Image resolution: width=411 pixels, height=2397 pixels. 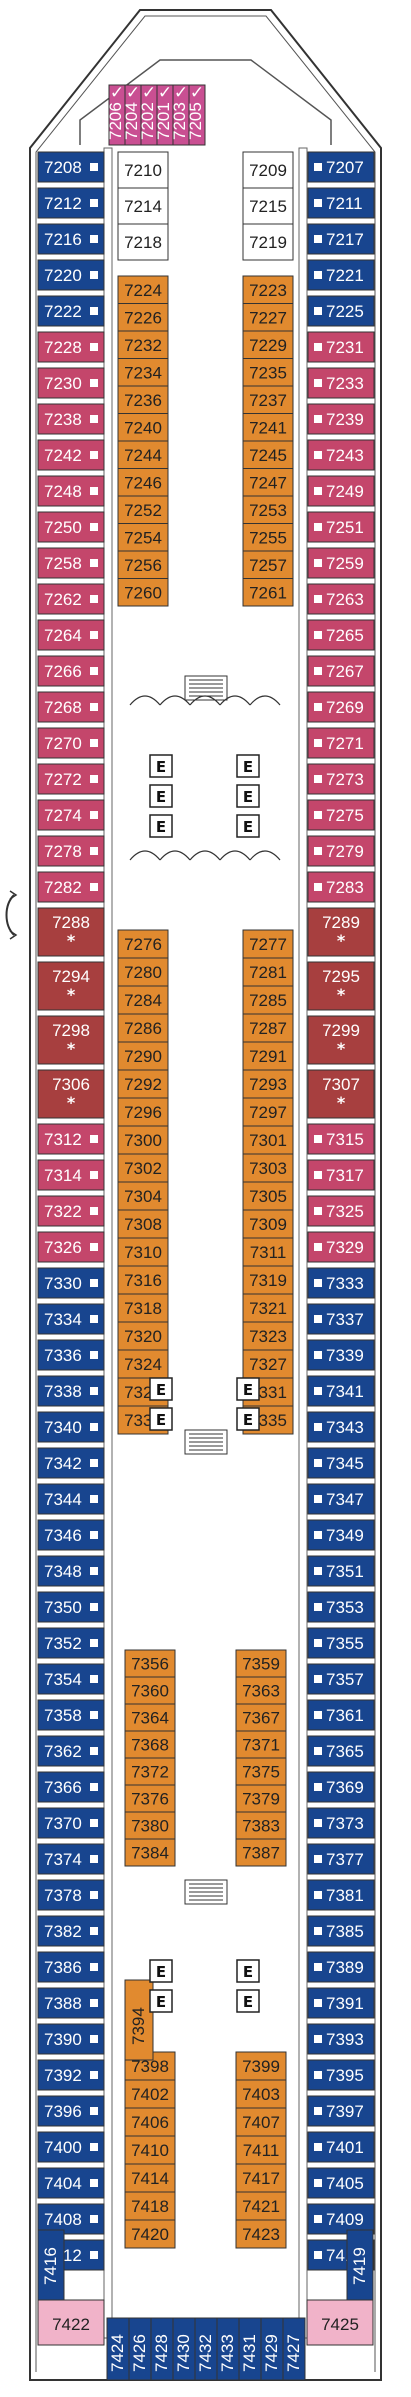 I want to click on cabin-7316: 7316, so click(x=143, y=1280).